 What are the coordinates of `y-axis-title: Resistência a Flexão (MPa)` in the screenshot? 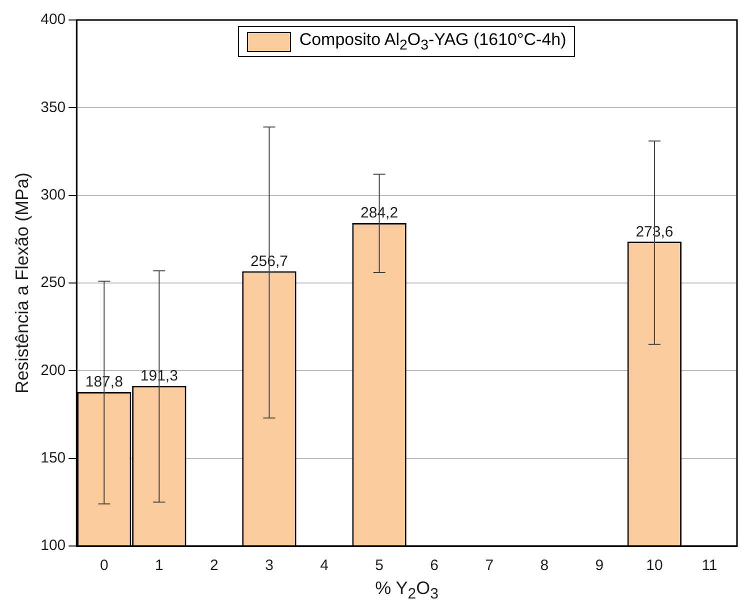 It's located at (22, 283).